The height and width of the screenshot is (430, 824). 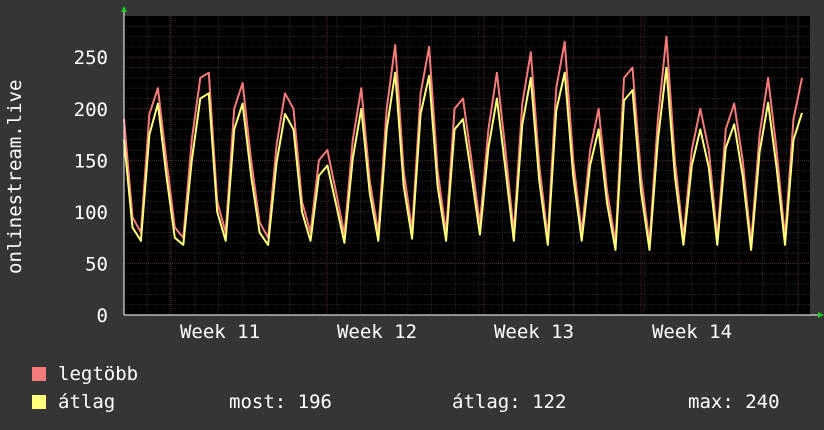 I want to click on y-tick-label: 150, so click(x=91, y=161).